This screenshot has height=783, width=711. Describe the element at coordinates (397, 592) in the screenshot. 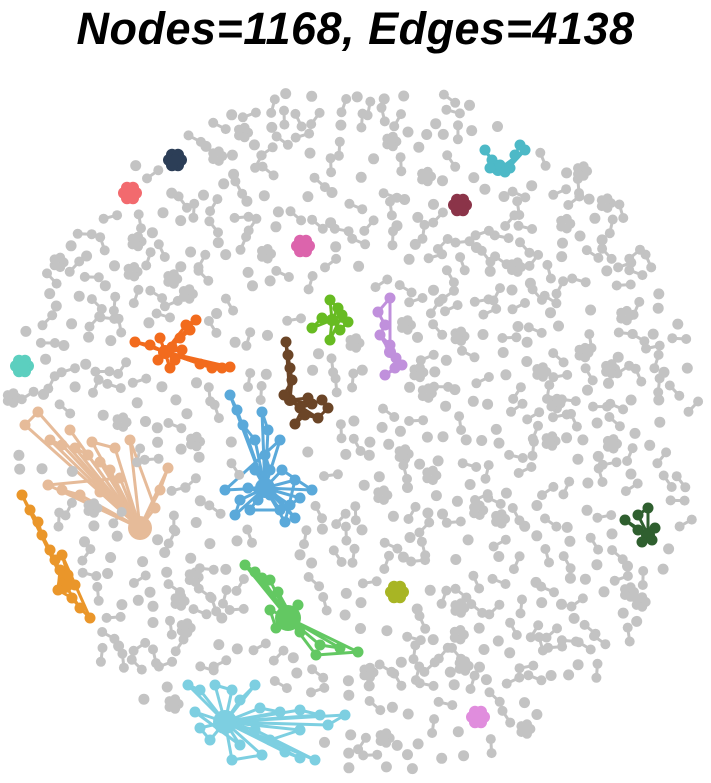

I see `cluster-olive-node` at that location.